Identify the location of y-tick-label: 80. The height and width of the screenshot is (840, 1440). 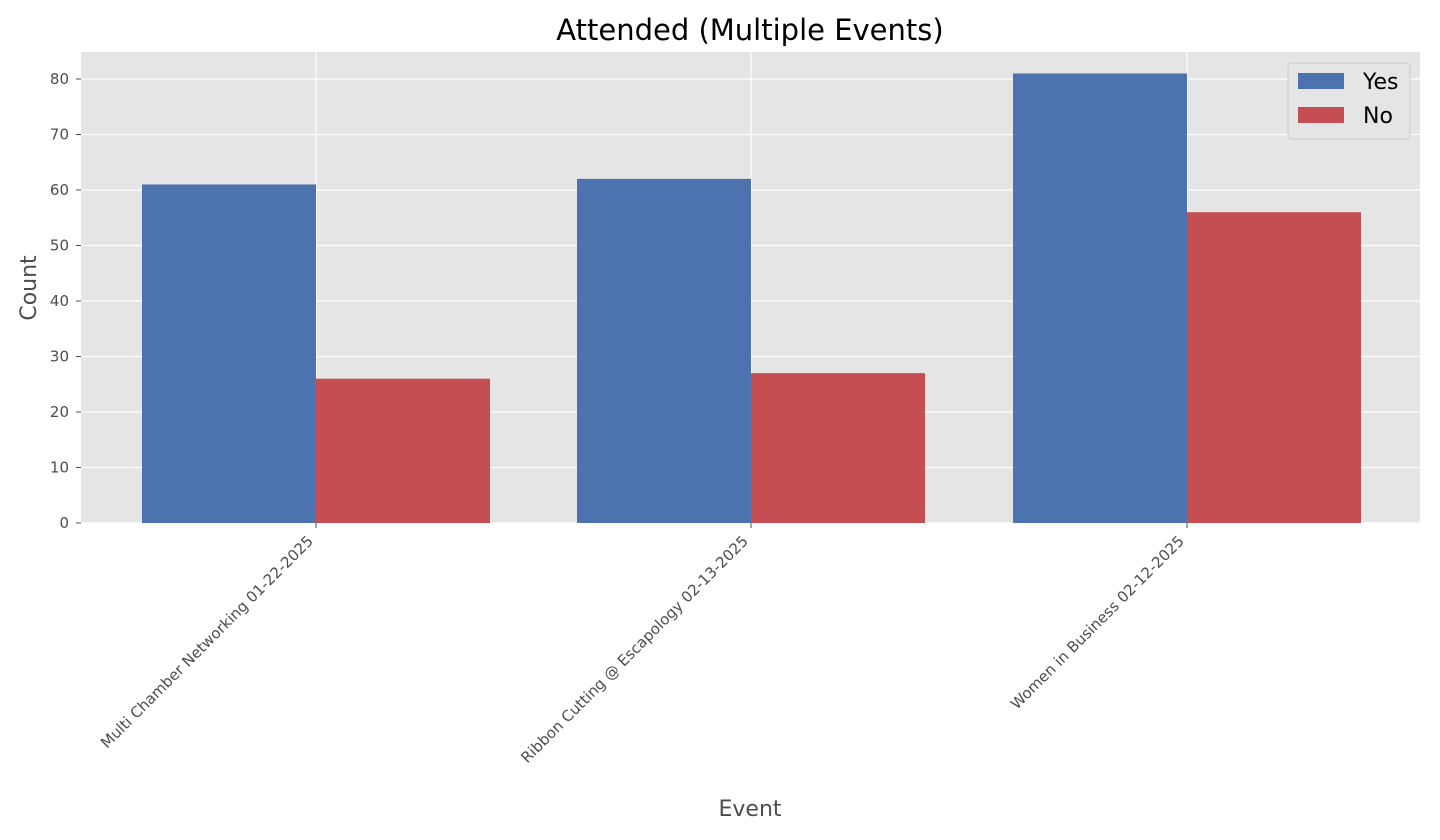
(59, 79).